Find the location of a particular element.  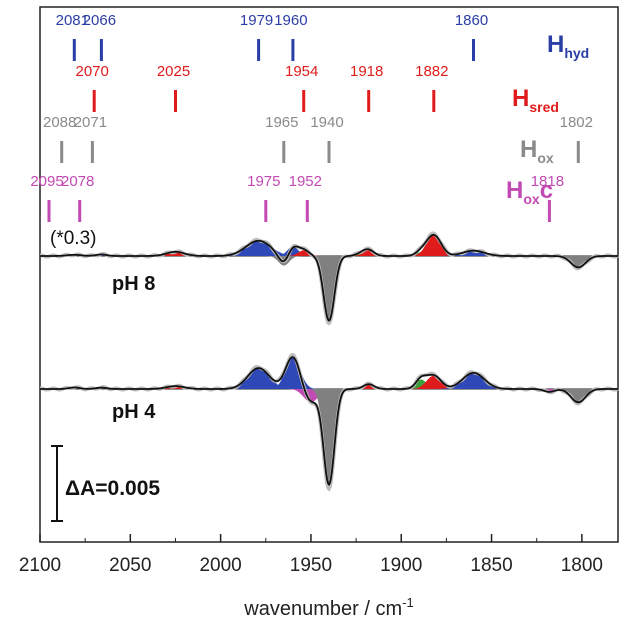

peak-label-2-0: 2088 is located at coordinates (59, 122).